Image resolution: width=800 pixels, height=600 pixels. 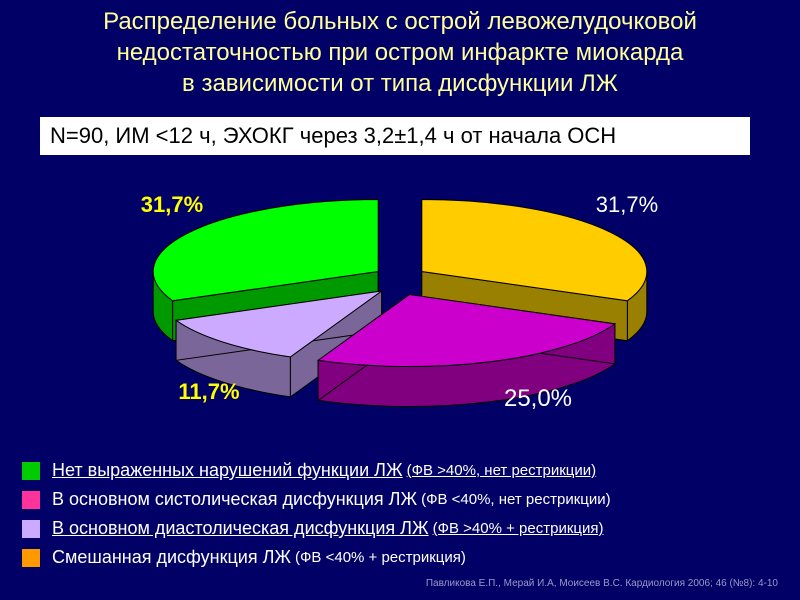 What do you see at coordinates (172, 557) in the screenshot?
I see `legend-label-3: Смешанная дисфункция ЛЖ` at bounding box center [172, 557].